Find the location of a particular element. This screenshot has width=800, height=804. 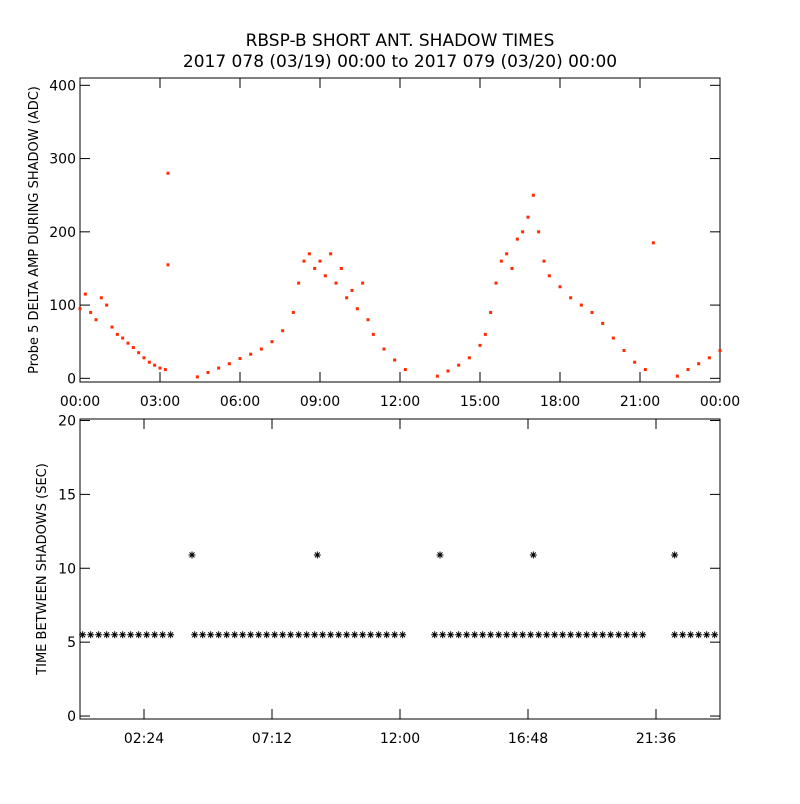

y-tick-label: 100 is located at coordinates (62, 306).